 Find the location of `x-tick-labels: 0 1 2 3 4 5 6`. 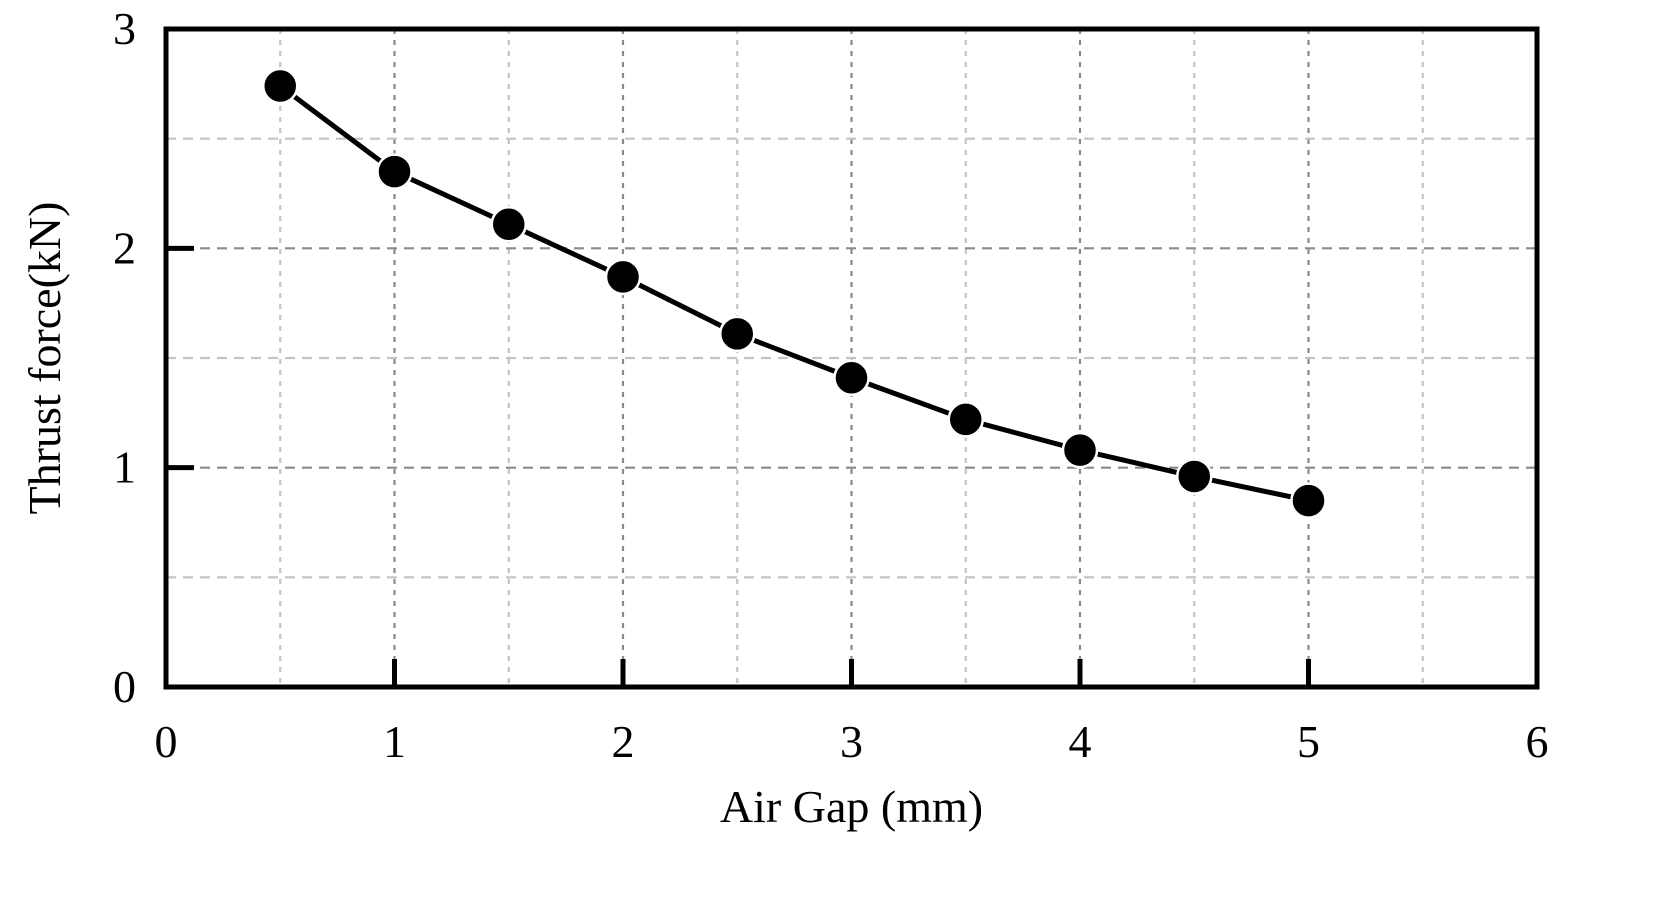

x-tick-labels: 0 1 2 3 4 5 6 is located at coordinates (852, 741).